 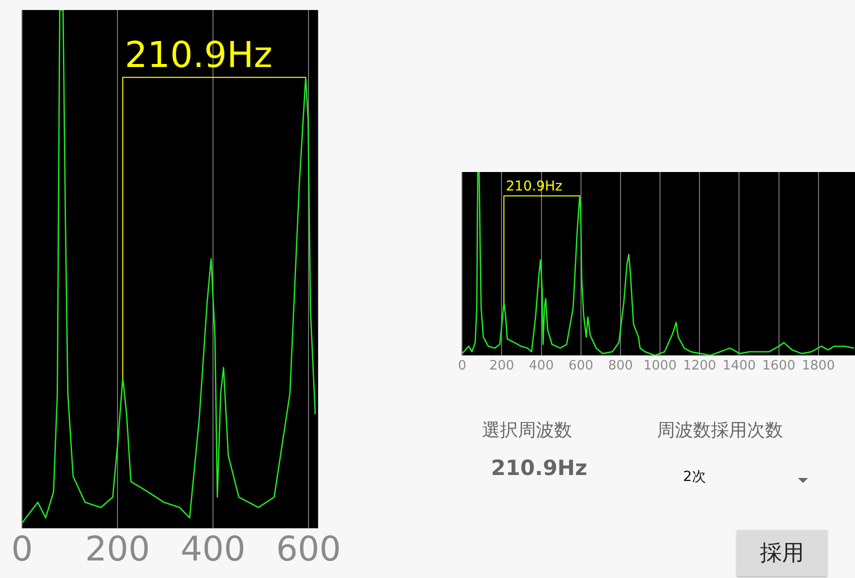 I want to click on text: 210.9Hz, so click(x=539, y=468).